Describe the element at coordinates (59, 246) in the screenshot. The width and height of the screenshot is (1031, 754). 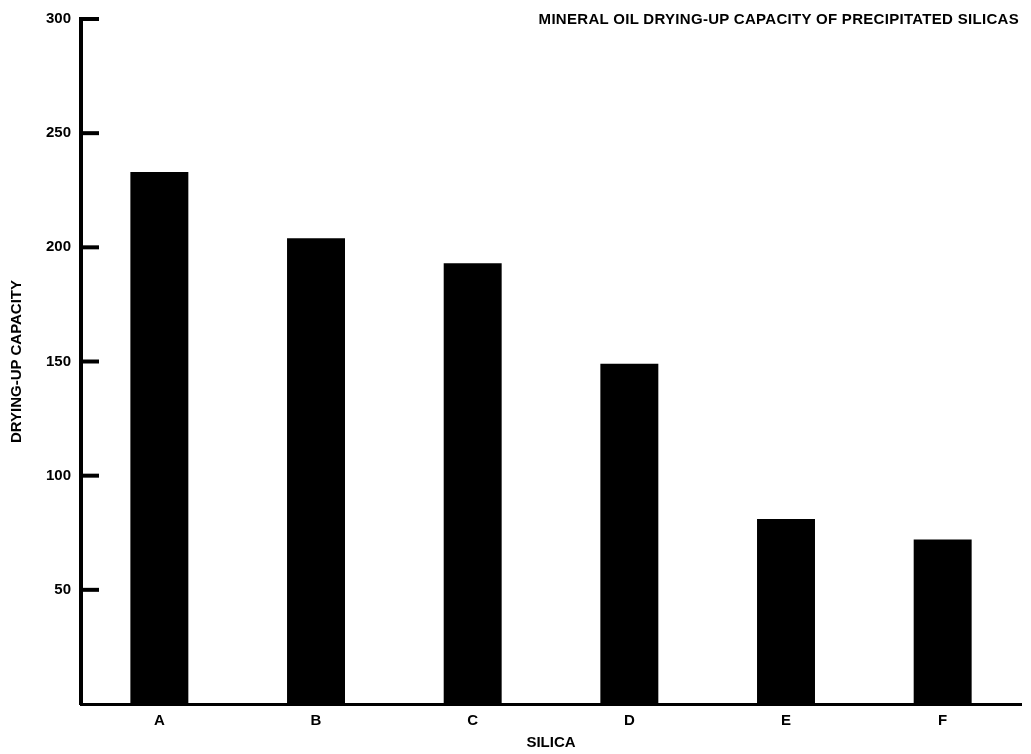
I see `y-tick-label: 200` at that location.